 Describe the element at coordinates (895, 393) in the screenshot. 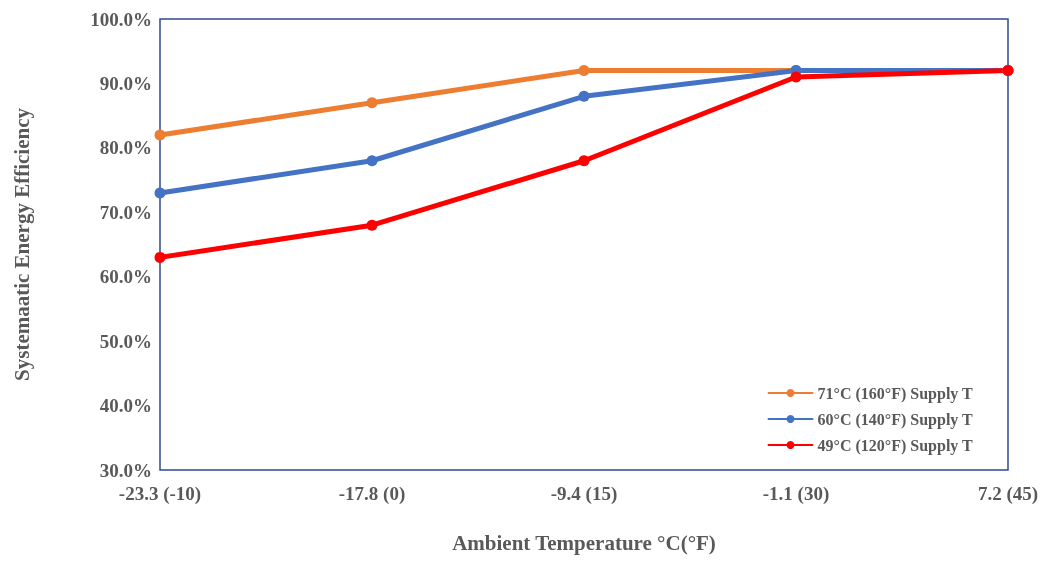

I see `legend-label: 71°C (160°F) Supply T` at that location.